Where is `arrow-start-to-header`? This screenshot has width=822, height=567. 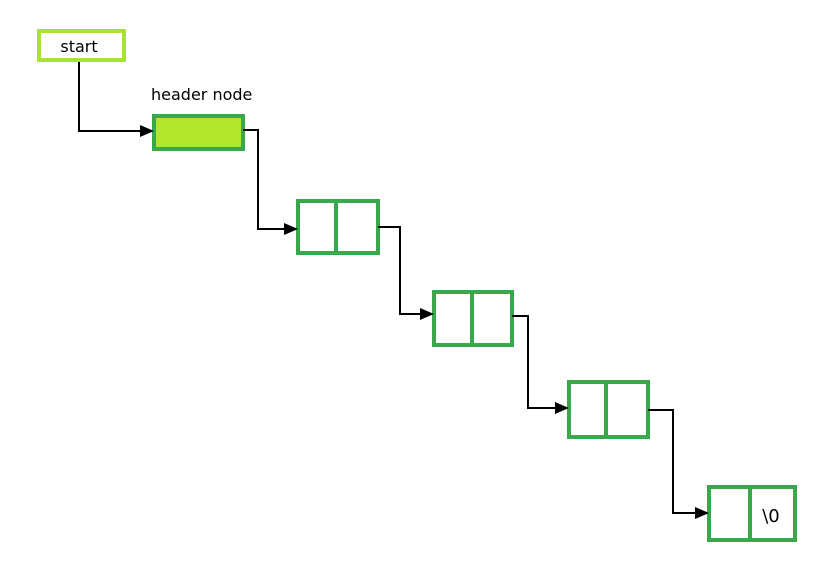 arrow-start-to-header is located at coordinates (110, 97).